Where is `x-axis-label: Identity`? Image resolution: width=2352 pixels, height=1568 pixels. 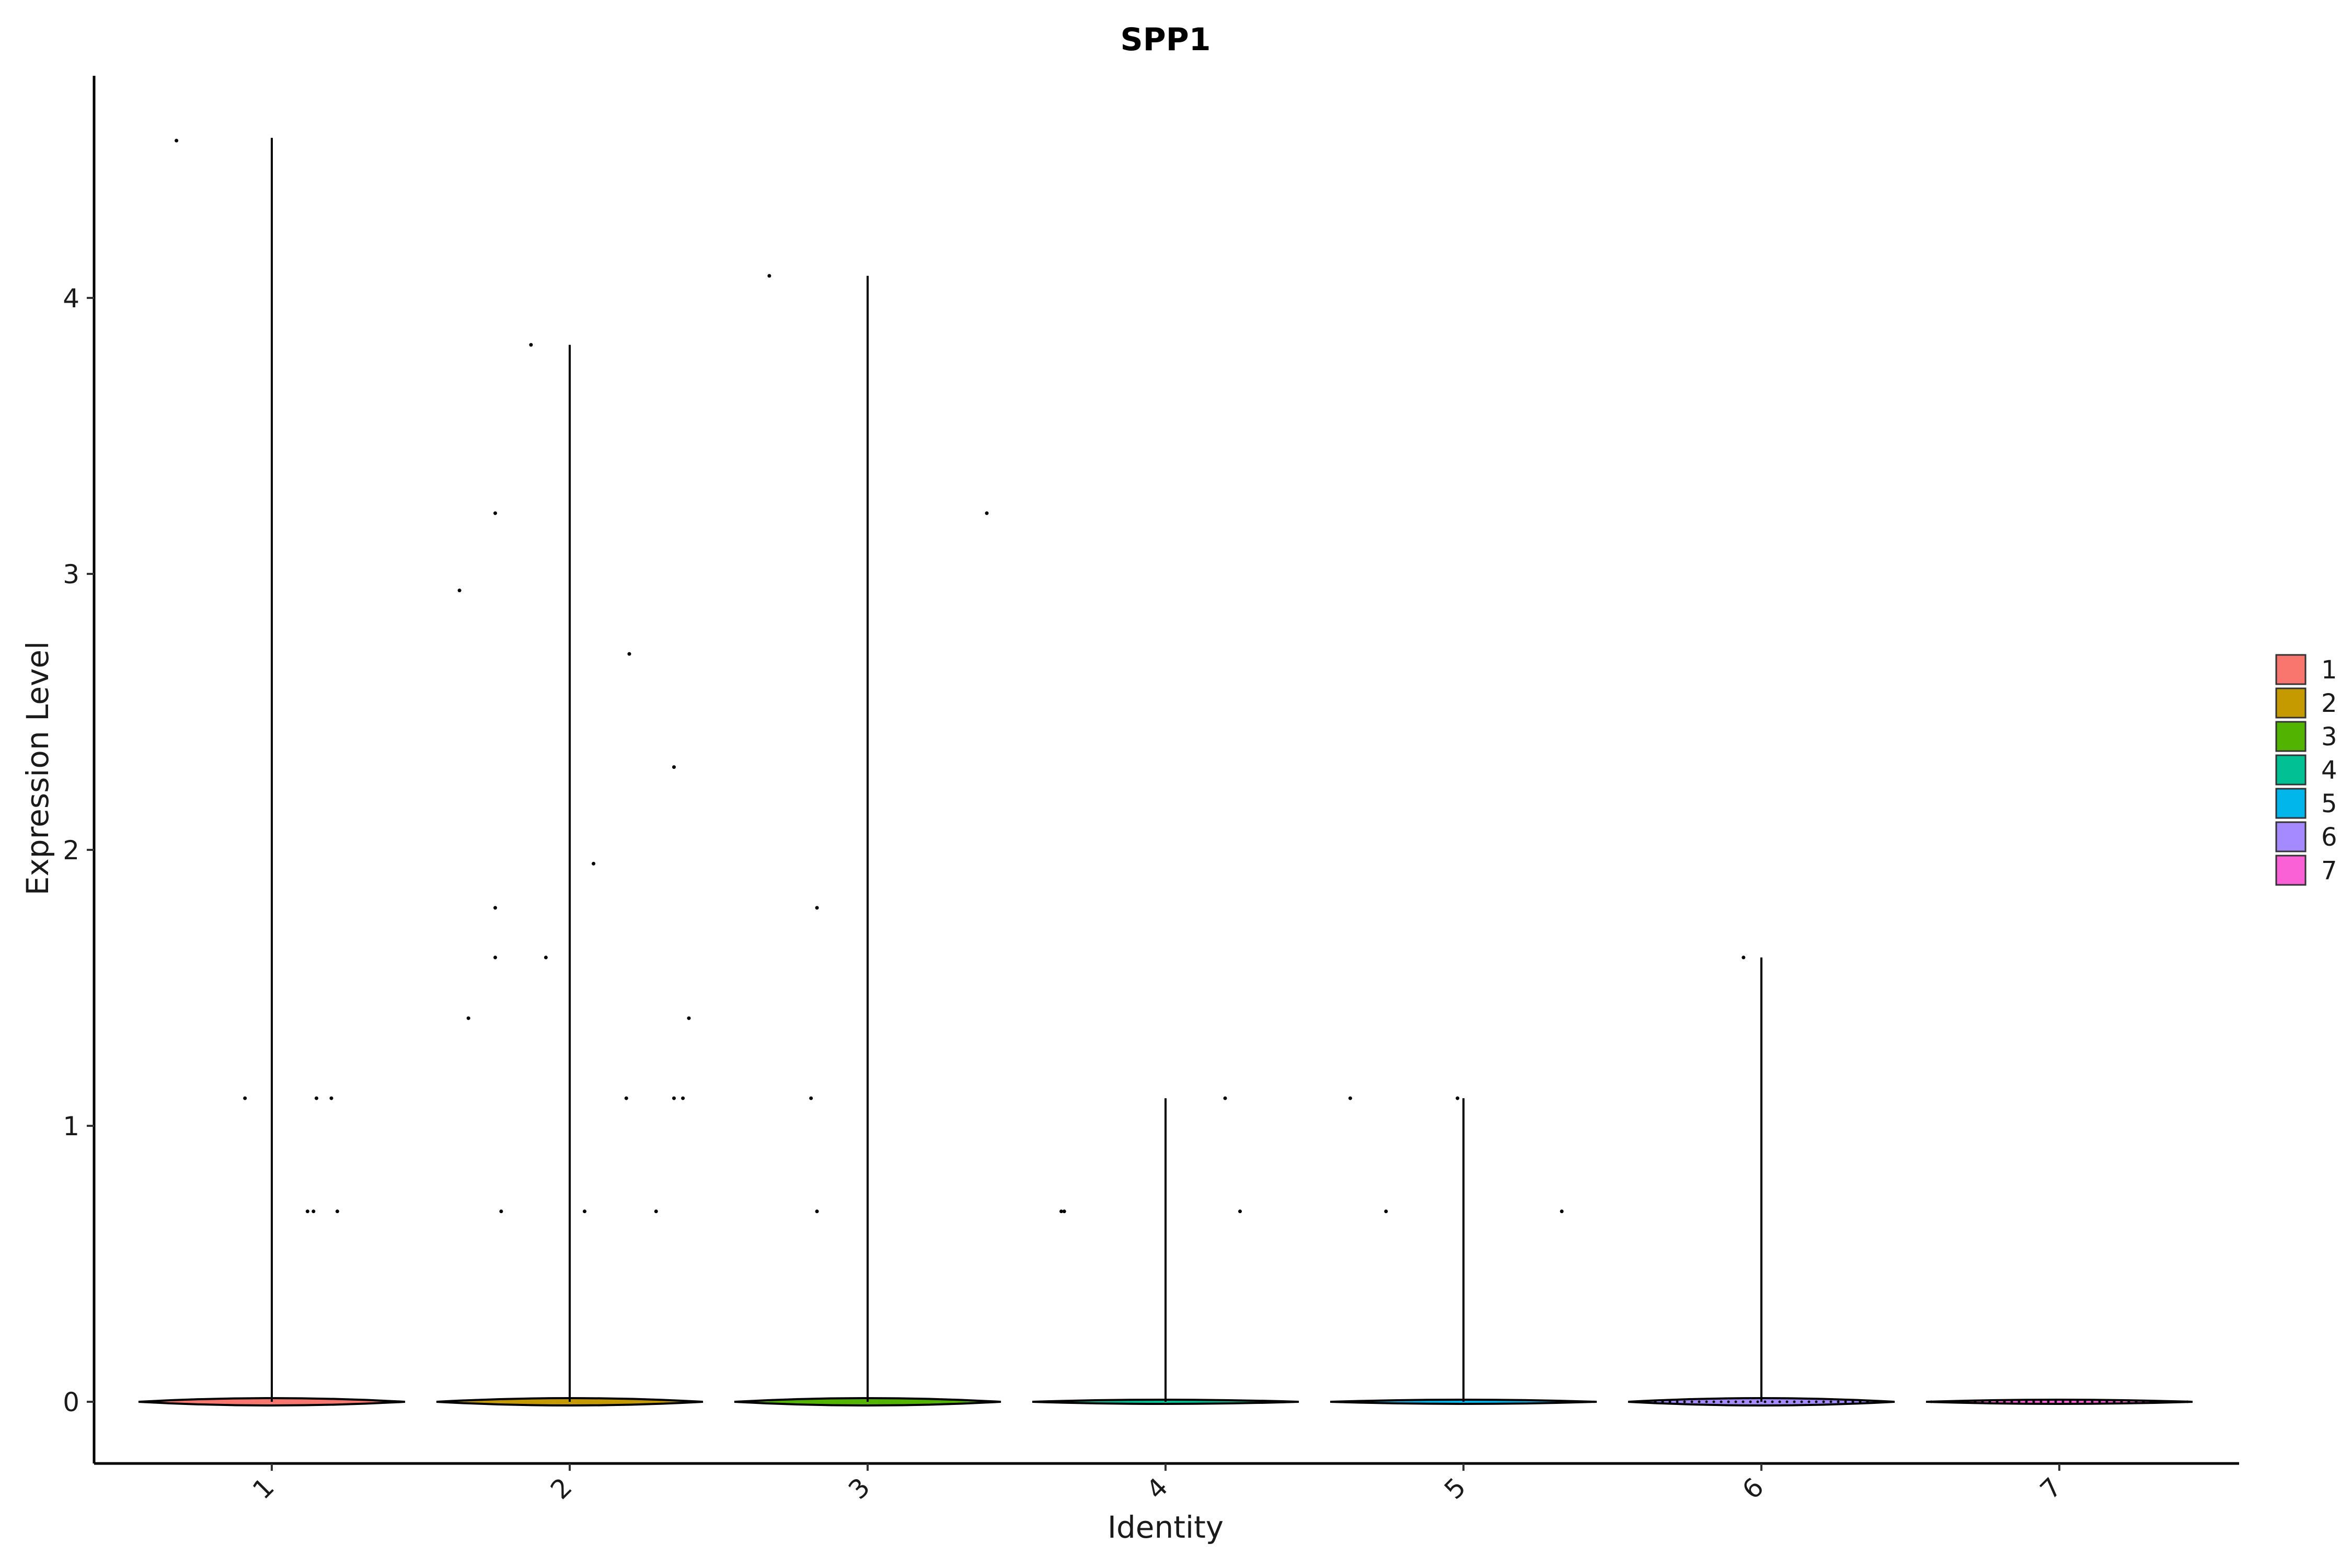
x-axis-label: Identity is located at coordinates (1166, 1527).